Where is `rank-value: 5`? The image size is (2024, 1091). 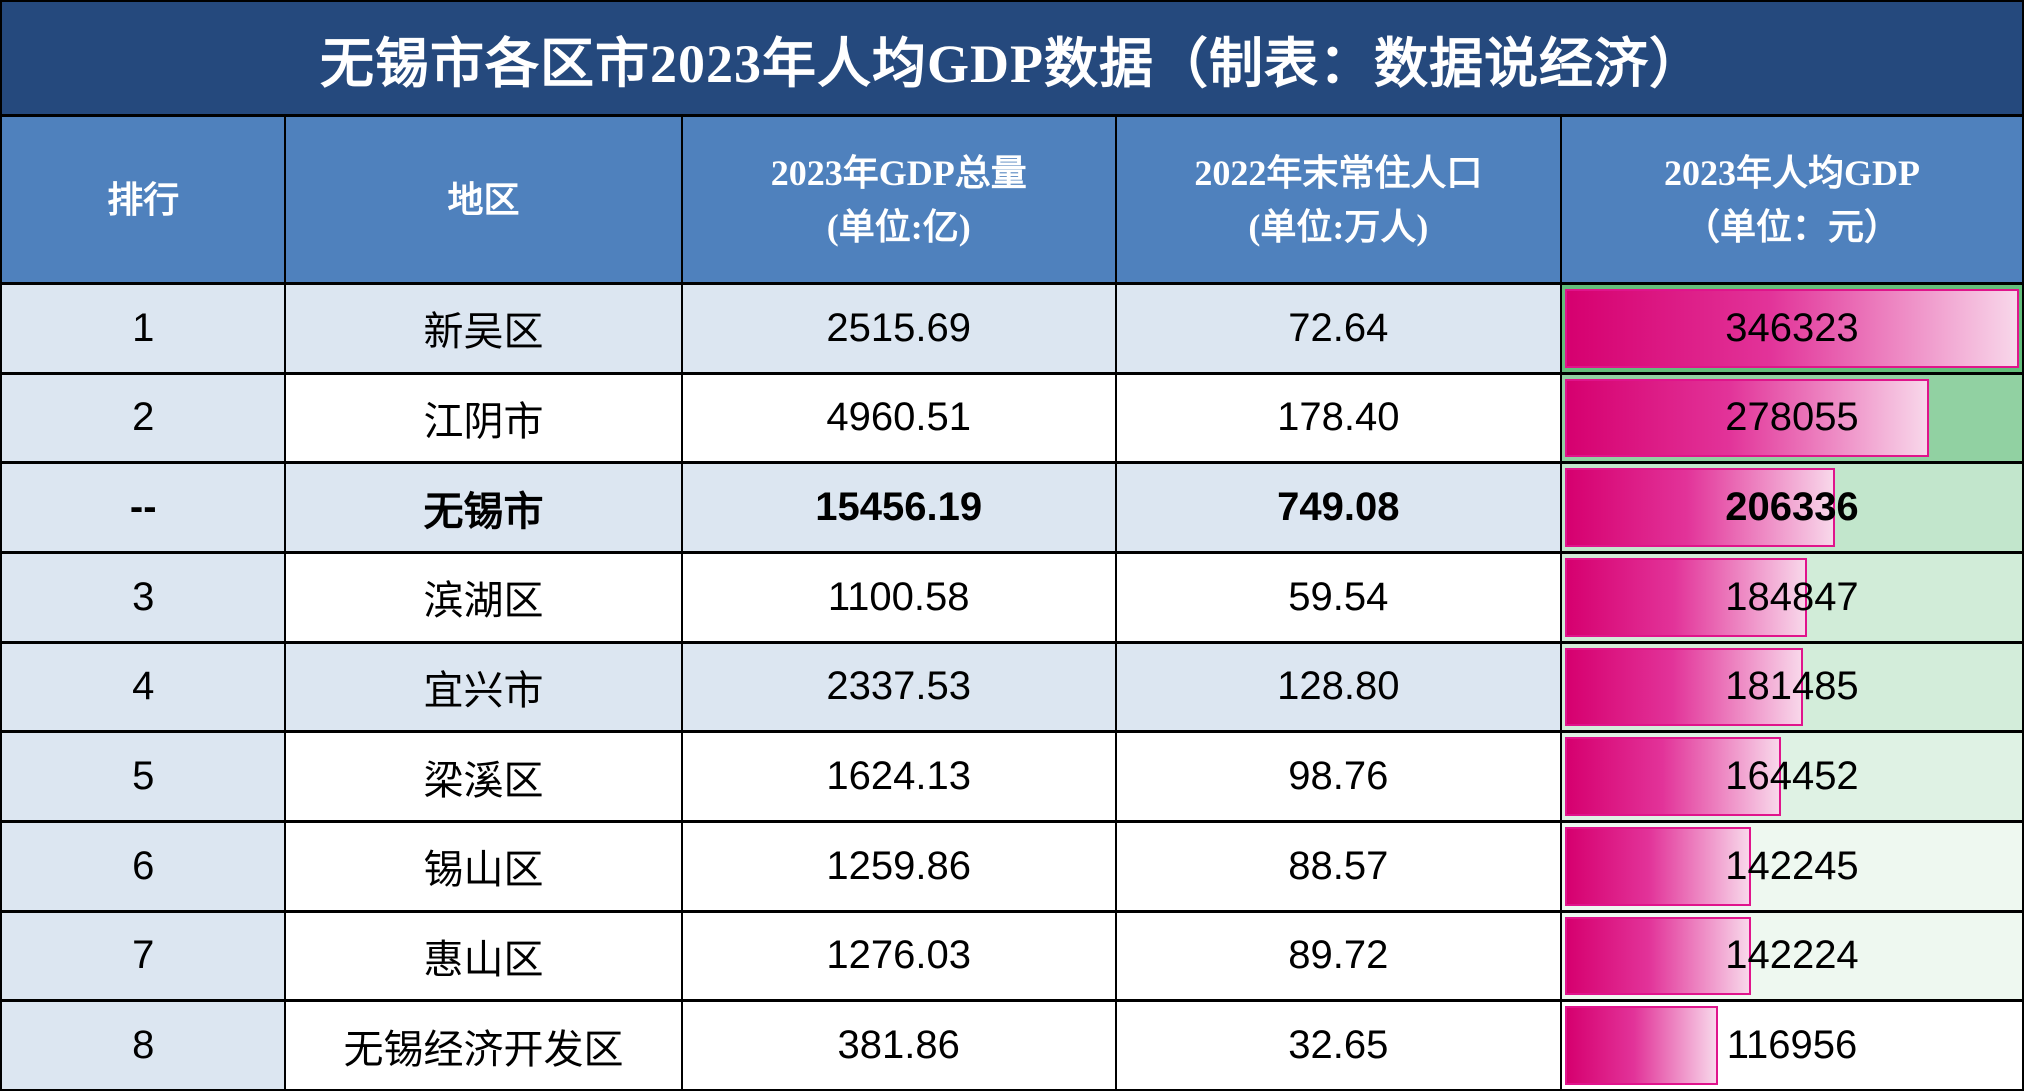
rank-value: 5 is located at coordinates (143, 776).